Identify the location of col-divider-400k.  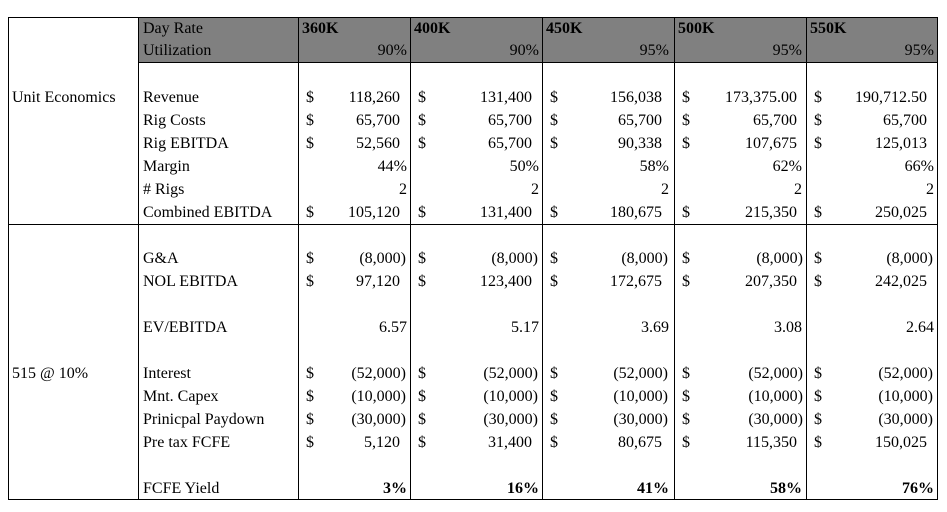
(410, 258).